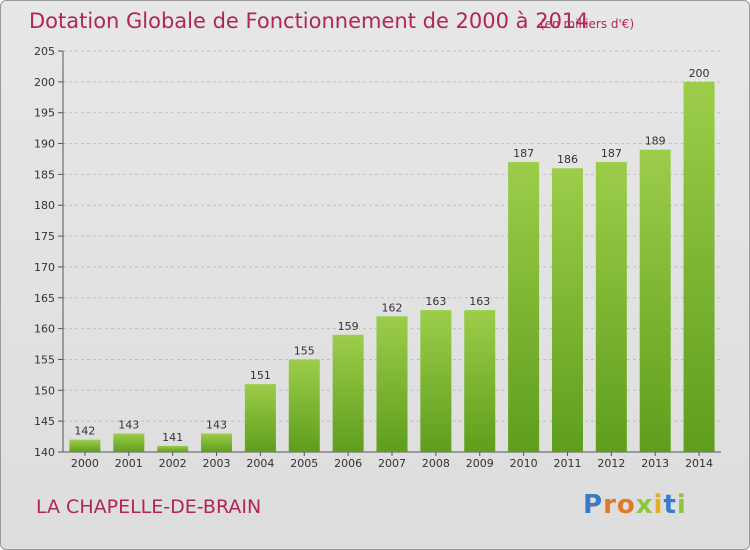  Describe the element at coordinates (304, 350) in the screenshot. I see `bar-value-label: 155` at that location.